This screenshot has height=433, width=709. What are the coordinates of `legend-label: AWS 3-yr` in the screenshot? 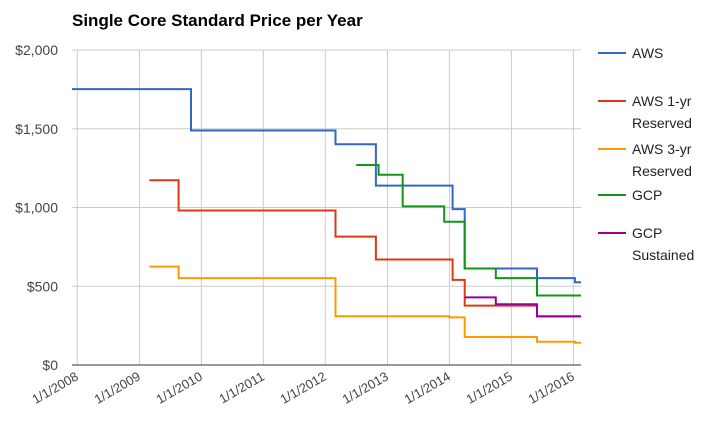 It's located at (662, 149).